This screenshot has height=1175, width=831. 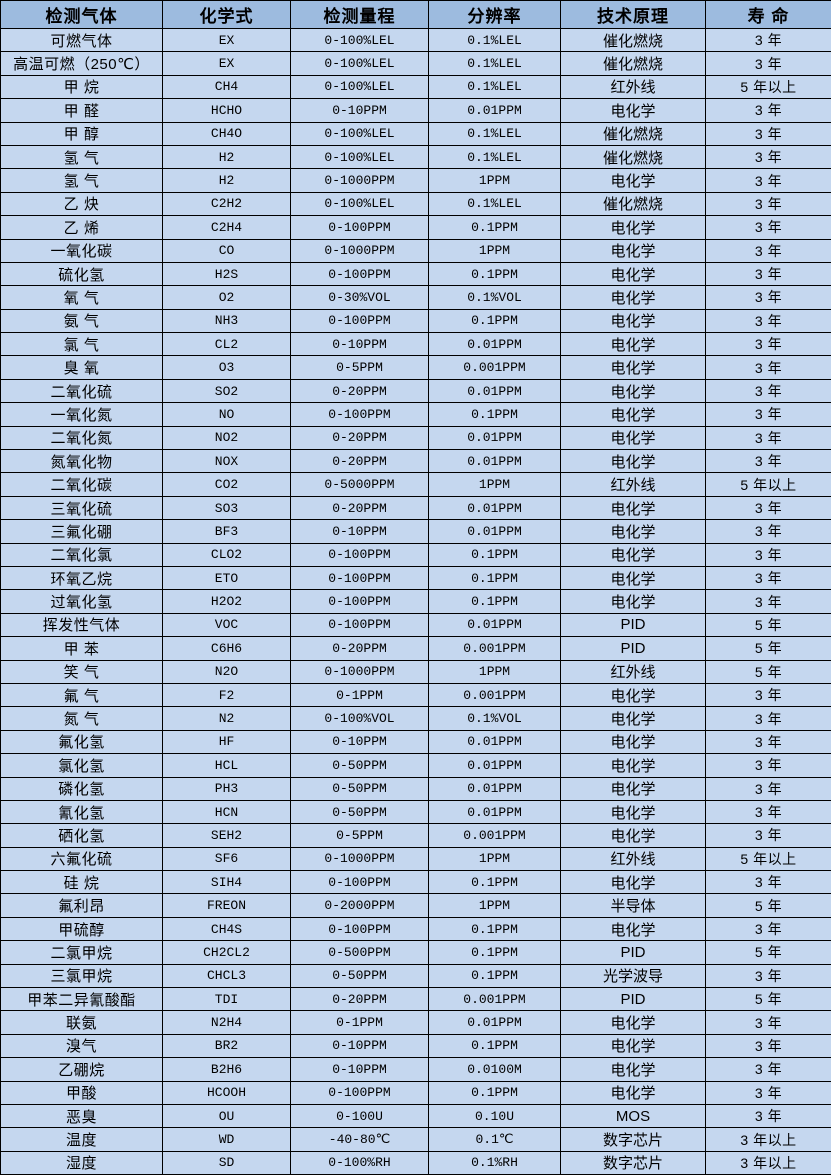 I want to click on cell-name: 三氟化硼, so click(x=82, y=531).